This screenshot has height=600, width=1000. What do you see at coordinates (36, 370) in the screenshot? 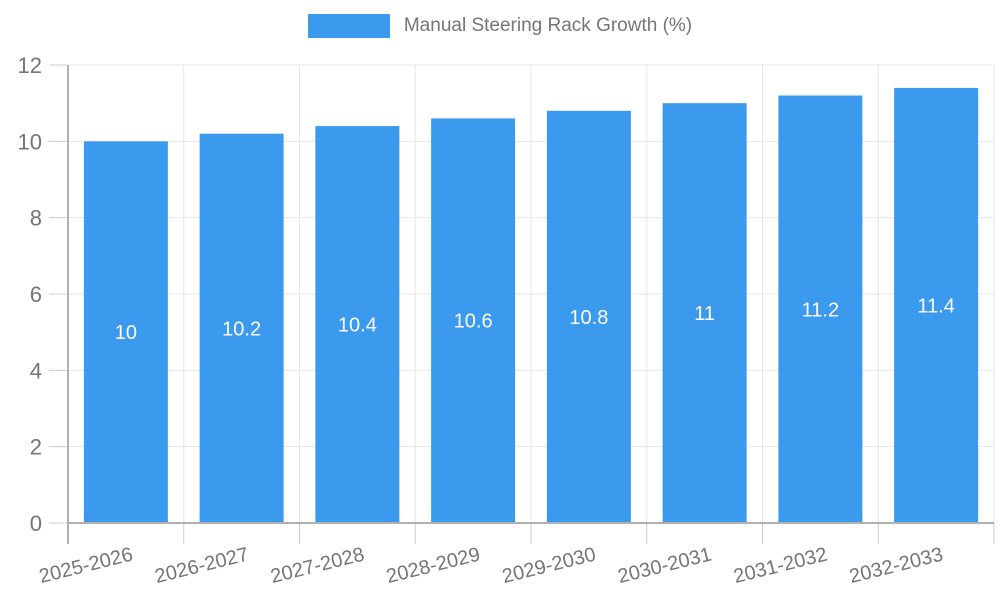
I see `y-tick-label: 4` at bounding box center [36, 370].